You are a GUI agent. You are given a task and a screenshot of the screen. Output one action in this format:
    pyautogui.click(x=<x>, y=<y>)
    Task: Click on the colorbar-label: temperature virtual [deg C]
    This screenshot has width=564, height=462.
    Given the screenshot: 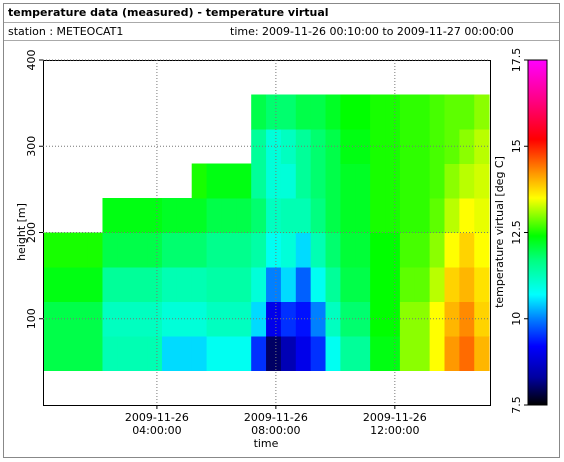 What is the action you would take?
    pyautogui.click(x=499, y=232)
    